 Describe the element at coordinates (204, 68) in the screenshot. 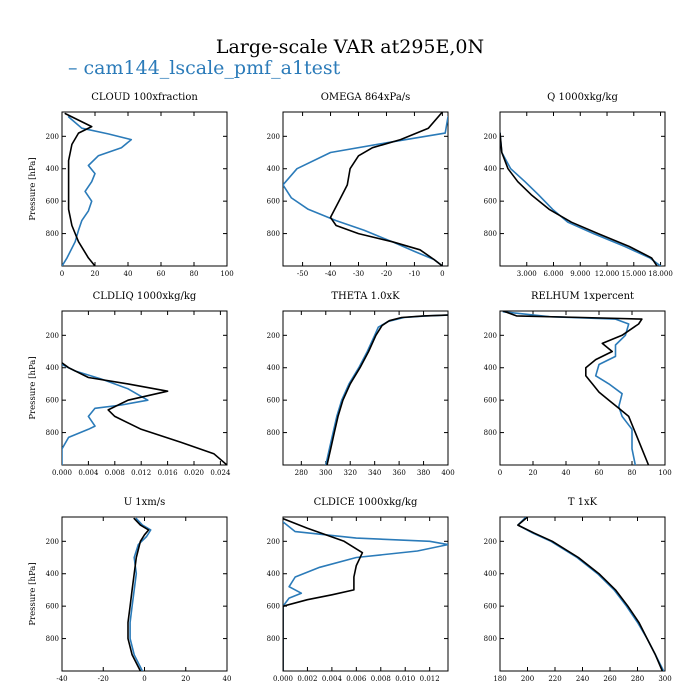

I see `legend-entry: – cam144_lscale_pmf_a1test` at that location.